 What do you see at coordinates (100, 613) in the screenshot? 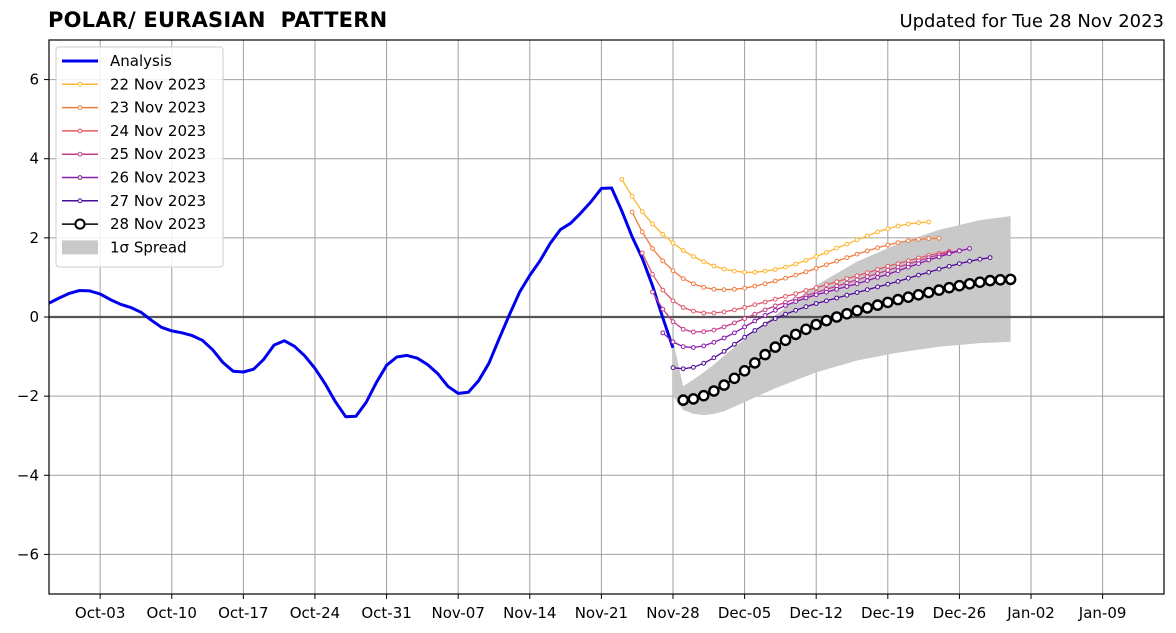
I see `x-tick-label: Oct-03` at bounding box center [100, 613].